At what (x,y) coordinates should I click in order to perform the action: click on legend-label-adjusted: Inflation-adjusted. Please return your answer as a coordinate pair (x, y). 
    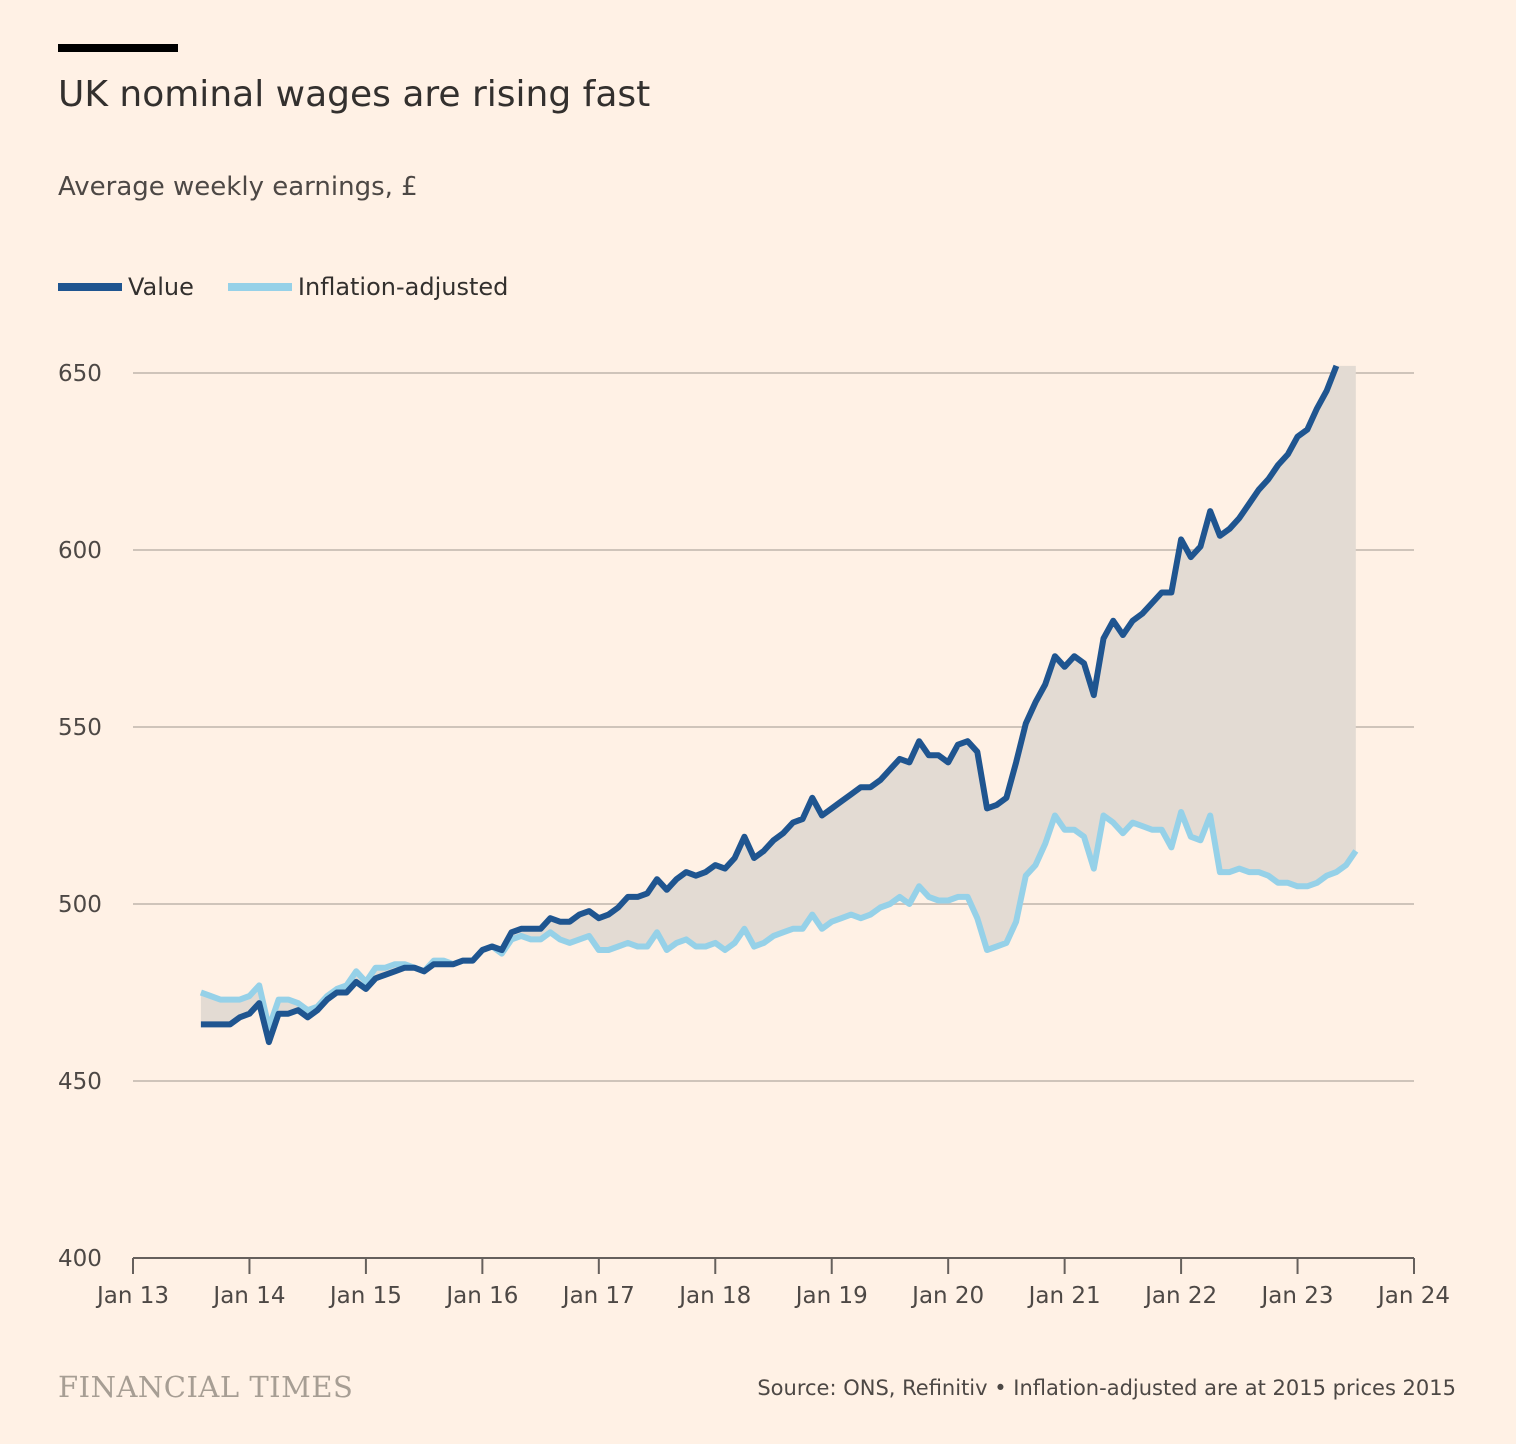
    Looking at the image, I should click on (403, 287).